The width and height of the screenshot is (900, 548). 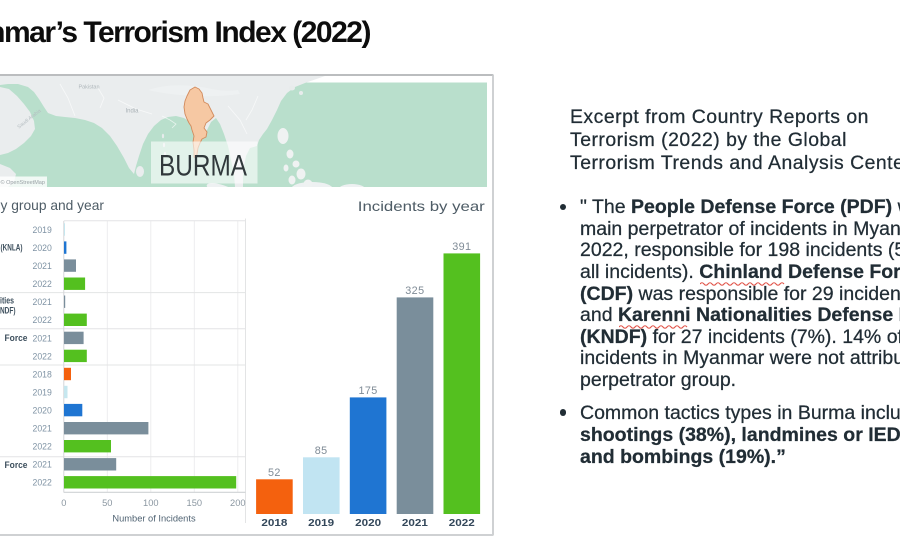 I want to click on svg-text: Pakistan, so click(x=88, y=88).